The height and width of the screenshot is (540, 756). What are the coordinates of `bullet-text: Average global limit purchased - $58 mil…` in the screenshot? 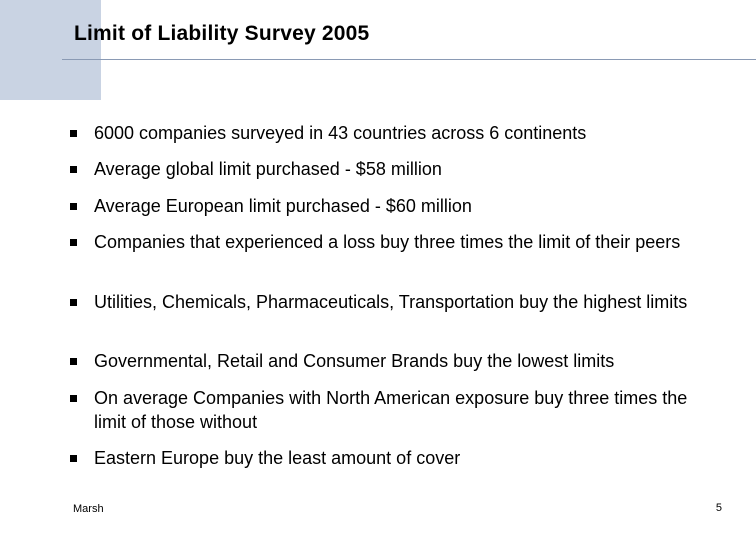 It's located at (268, 169).